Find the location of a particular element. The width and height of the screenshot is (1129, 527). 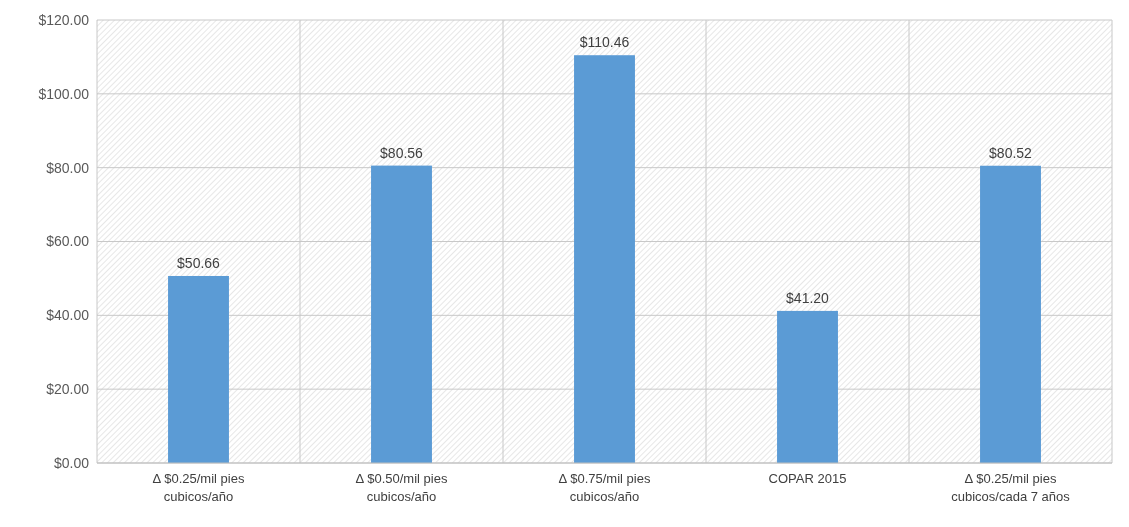

x-tick-label: Δ $0.25/mil pies cubicos/cada 7 años is located at coordinates (1011, 487).